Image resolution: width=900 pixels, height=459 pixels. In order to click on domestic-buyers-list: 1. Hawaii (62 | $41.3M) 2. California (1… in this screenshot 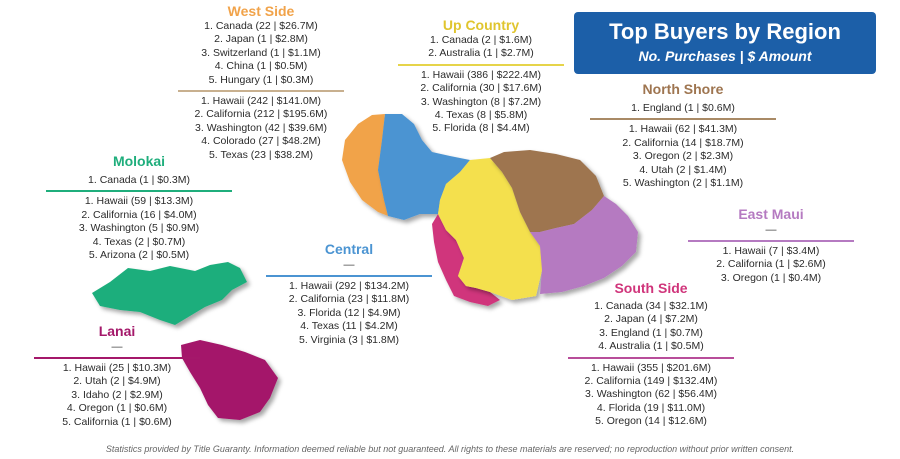, I will do `click(683, 156)`.